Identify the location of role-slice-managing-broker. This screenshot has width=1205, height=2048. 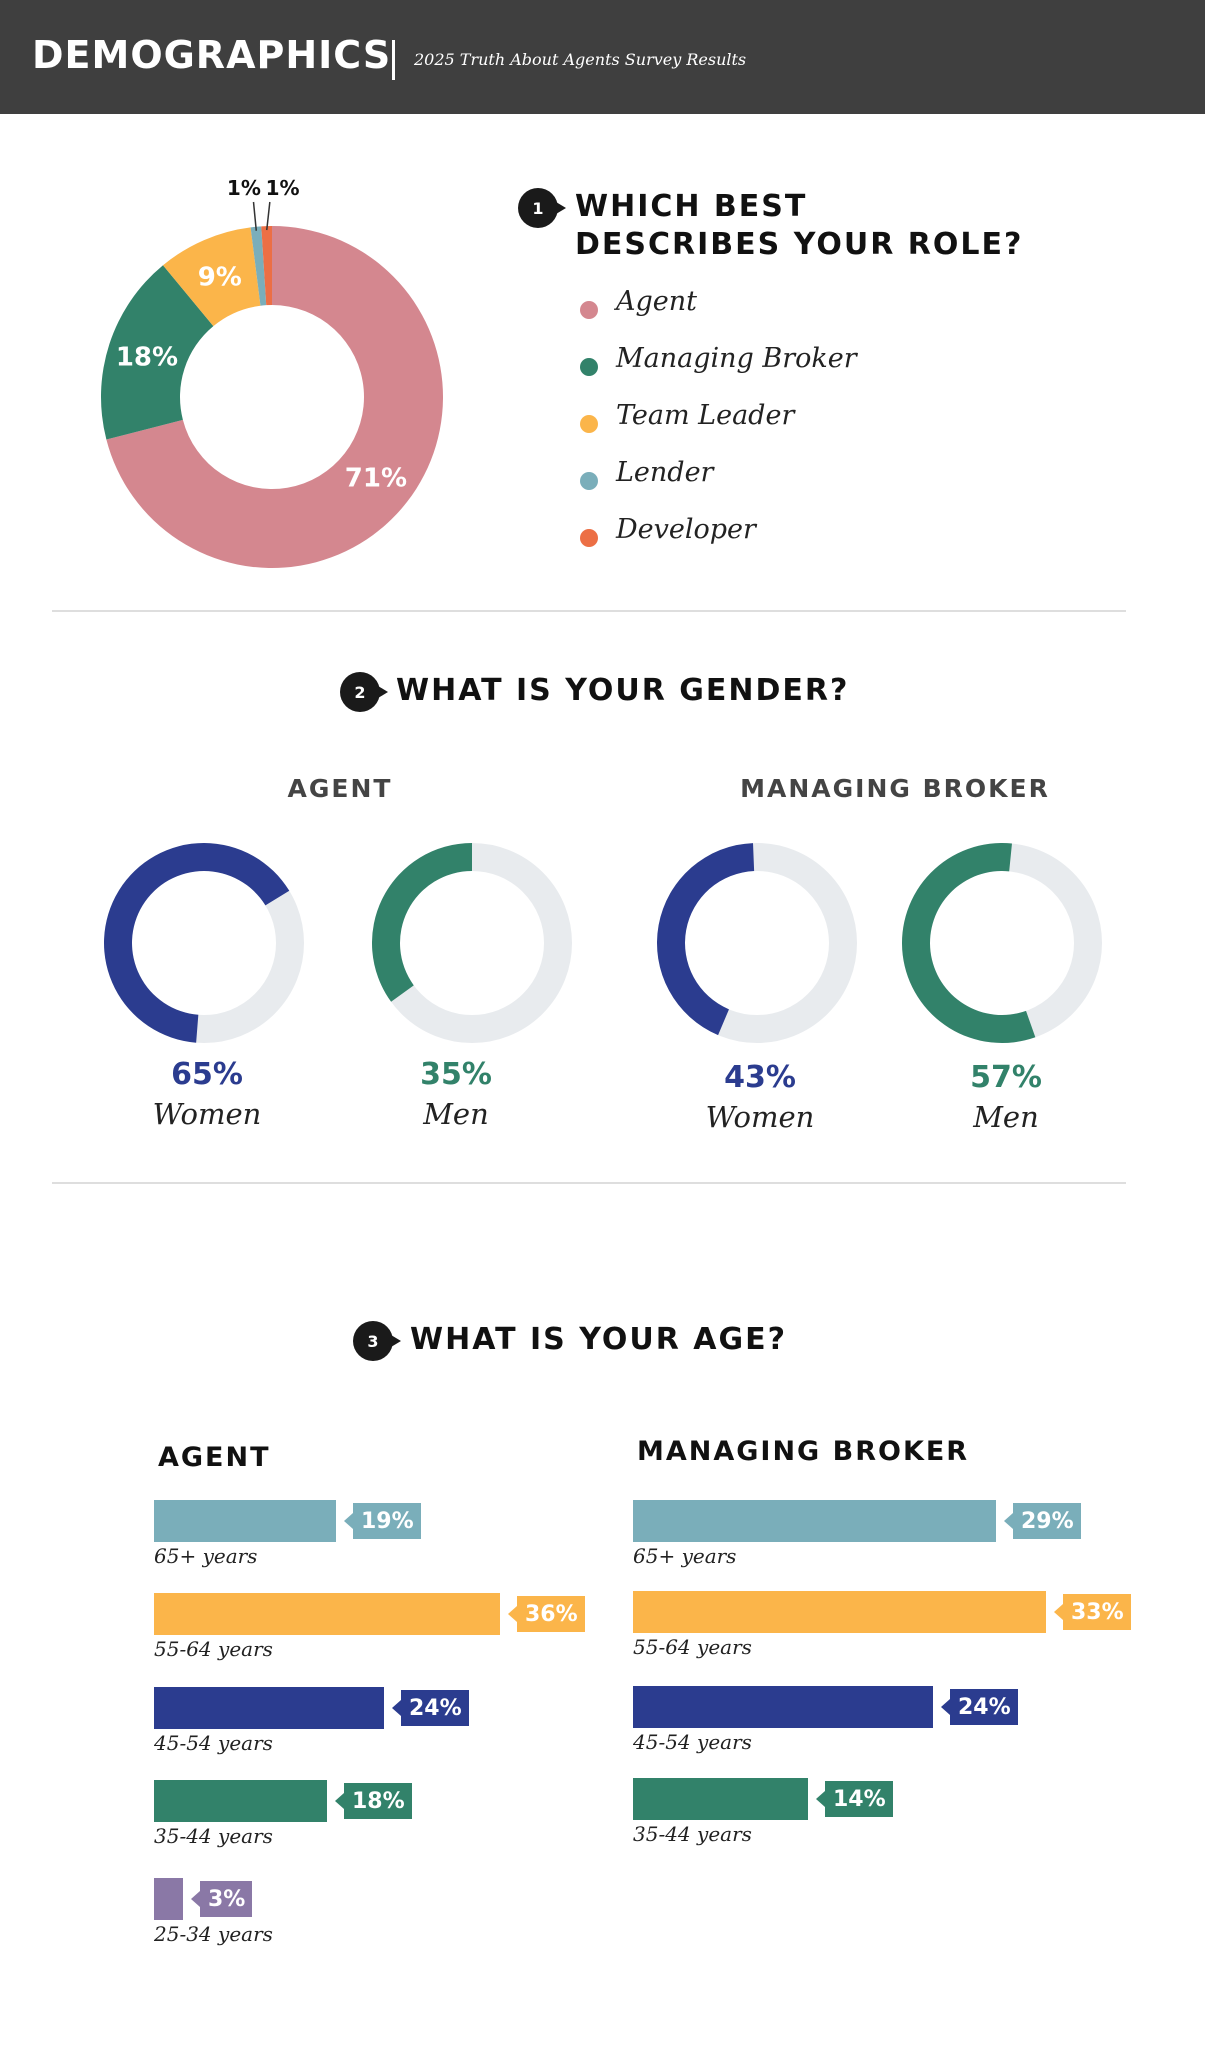
(157, 352).